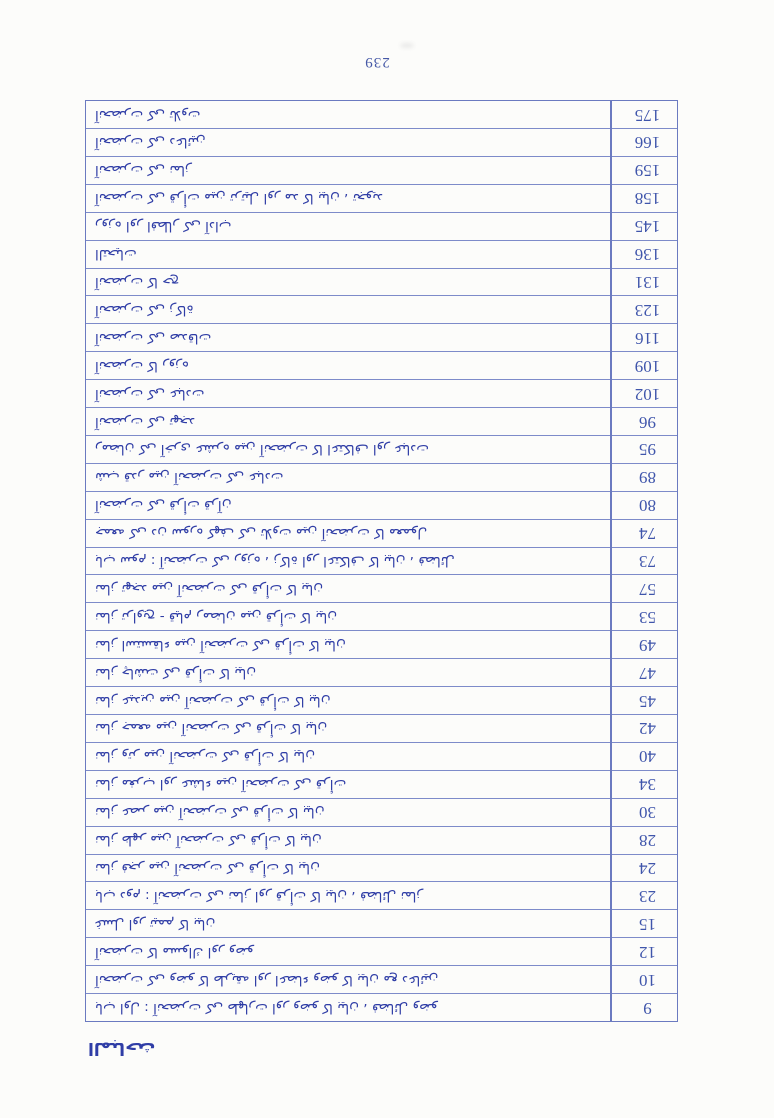 This screenshot has height=1118, width=774. Describe the element at coordinates (647, 1008) in the screenshot. I see `entry-page-number: 9` at that location.